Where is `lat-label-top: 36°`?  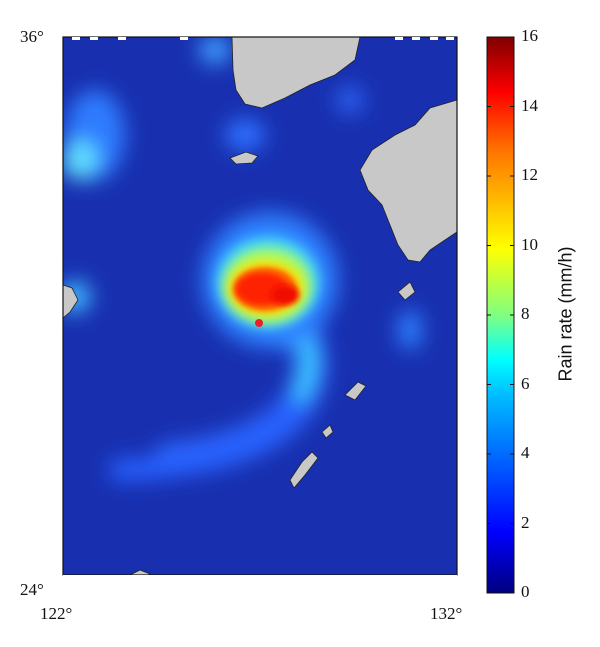 lat-label-top: 36° is located at coordinates (32, 36).